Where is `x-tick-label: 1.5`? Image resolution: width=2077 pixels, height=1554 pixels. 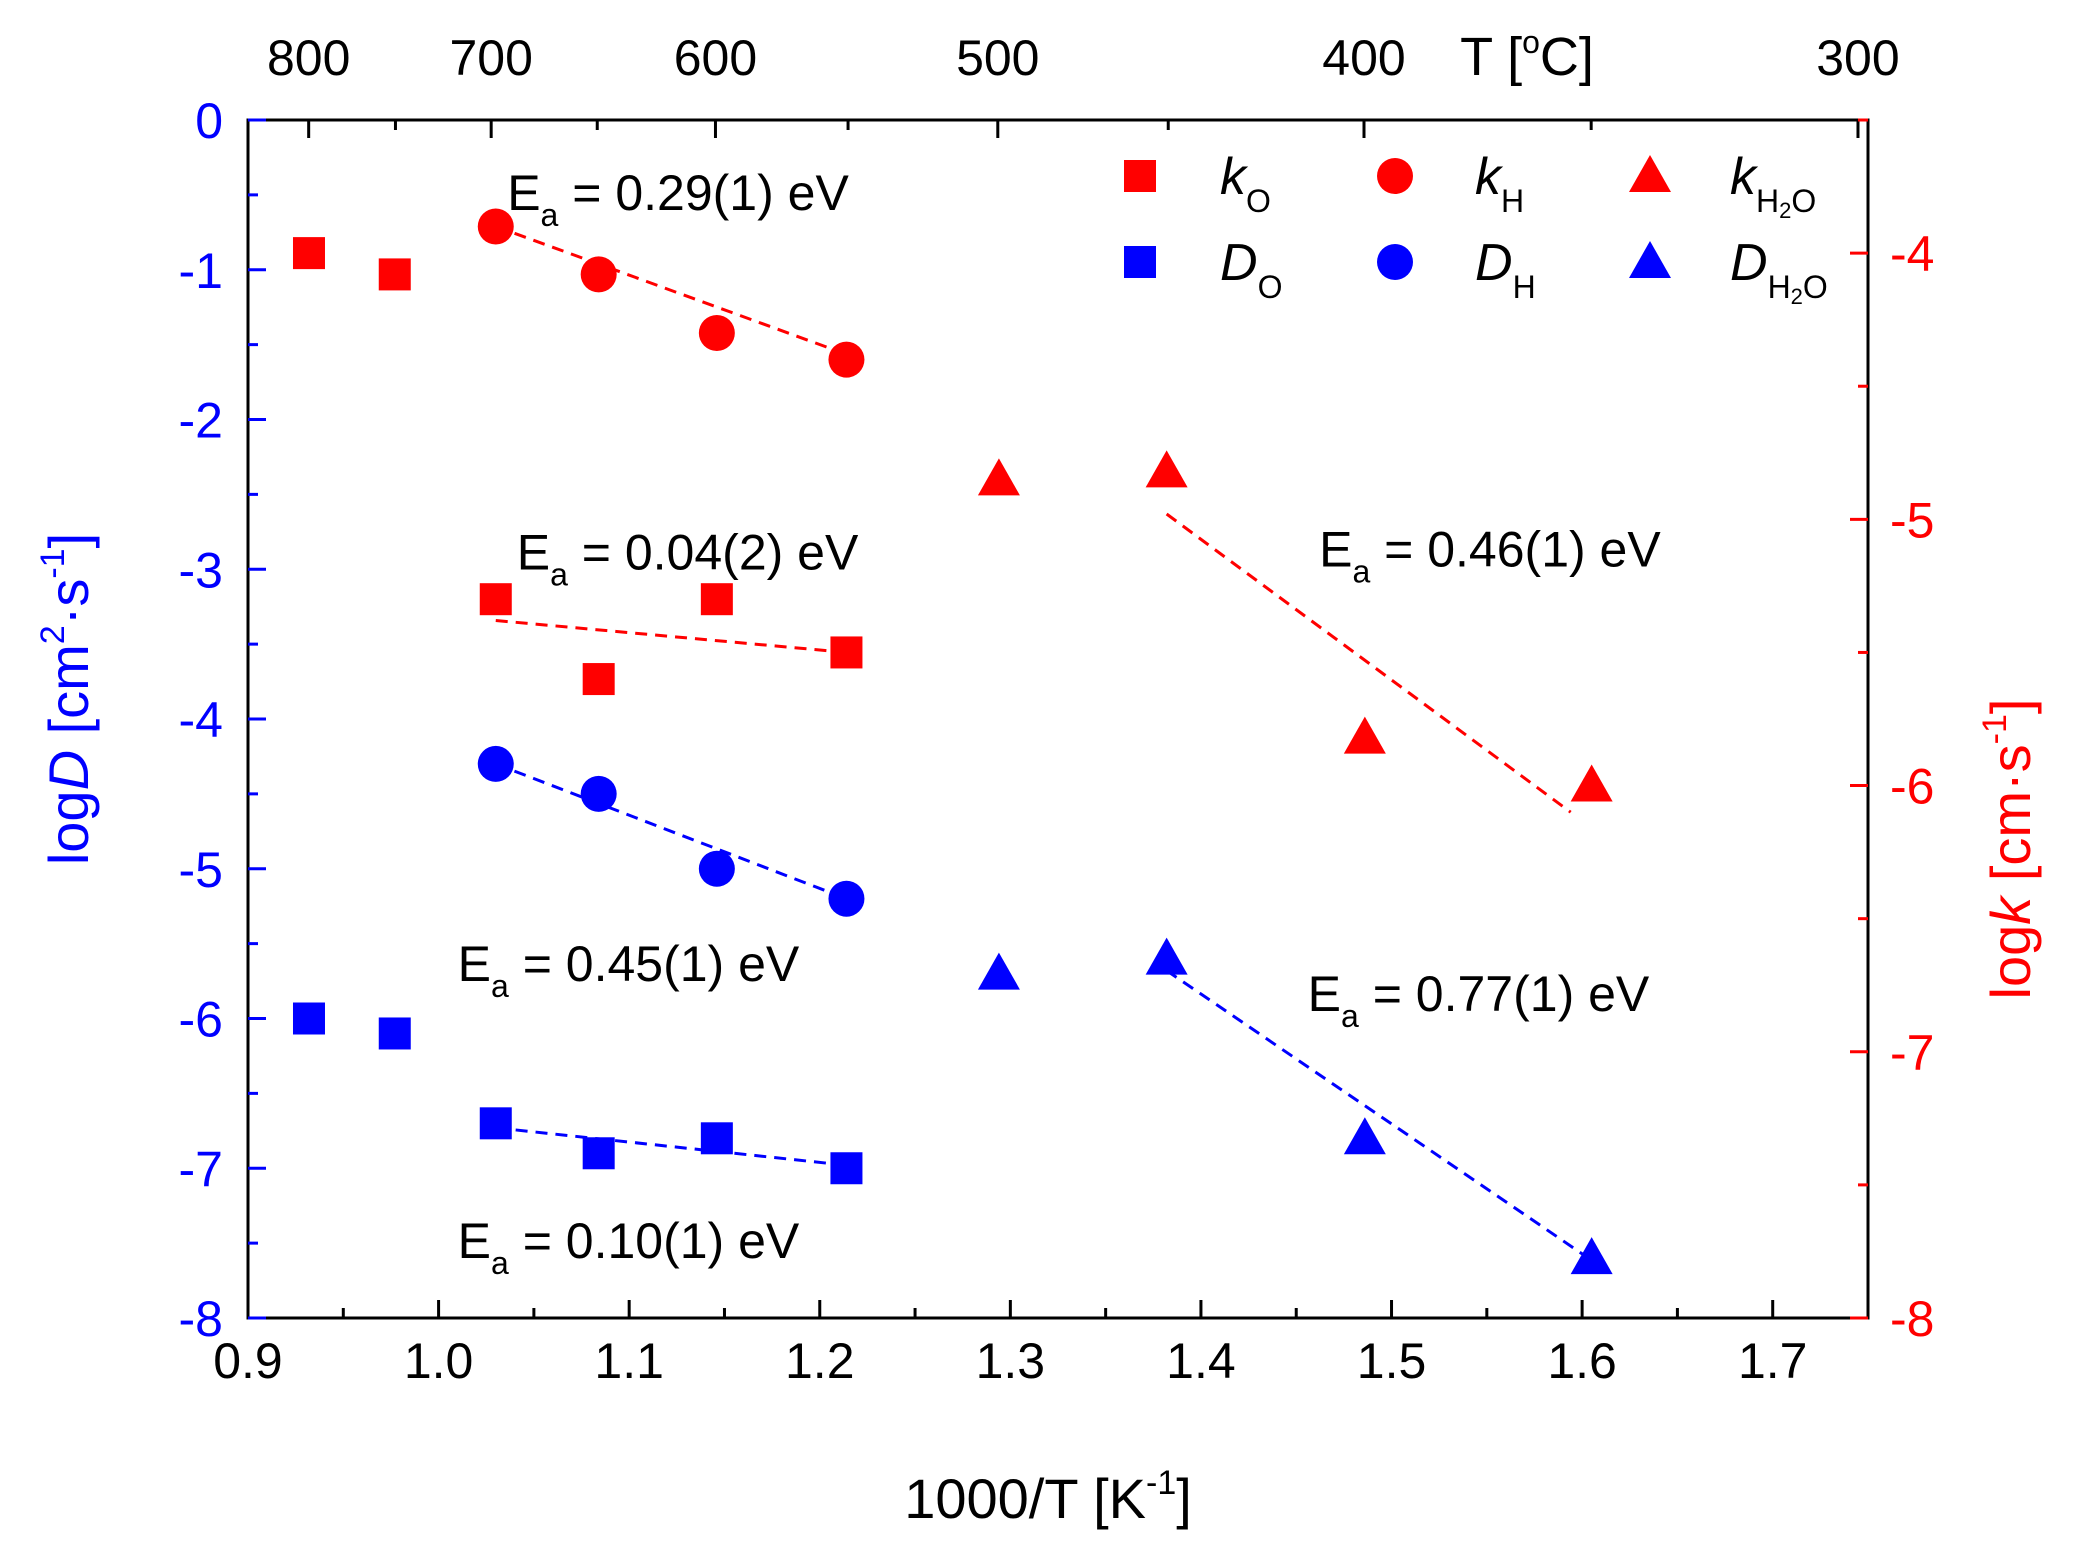
x-tick-label: 1.5 is located at coordinates (1392, 1361).